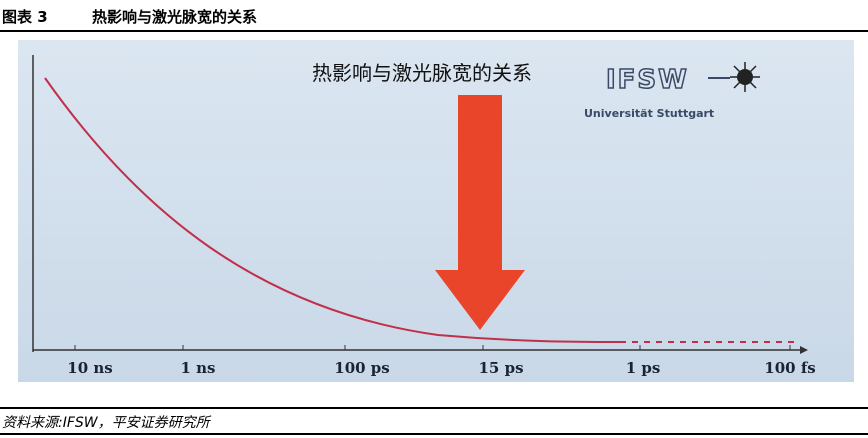 Image resolution: width=868 pixels, height=438 pixels. Describe the element at coordinates (480, 212) in the screenshot. I see `red-arrow-down` at that location.